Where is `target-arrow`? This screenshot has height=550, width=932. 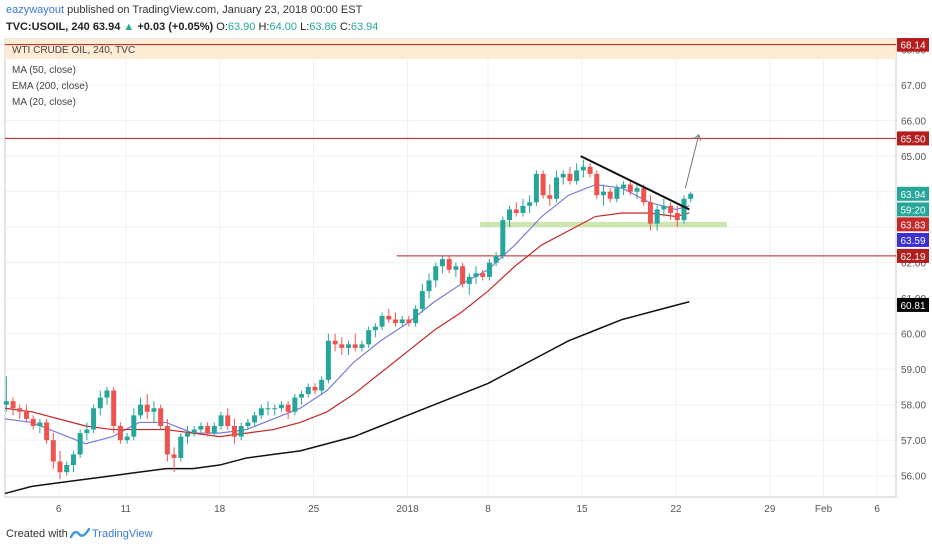
target-arrow is located at coordinates (692, 161).